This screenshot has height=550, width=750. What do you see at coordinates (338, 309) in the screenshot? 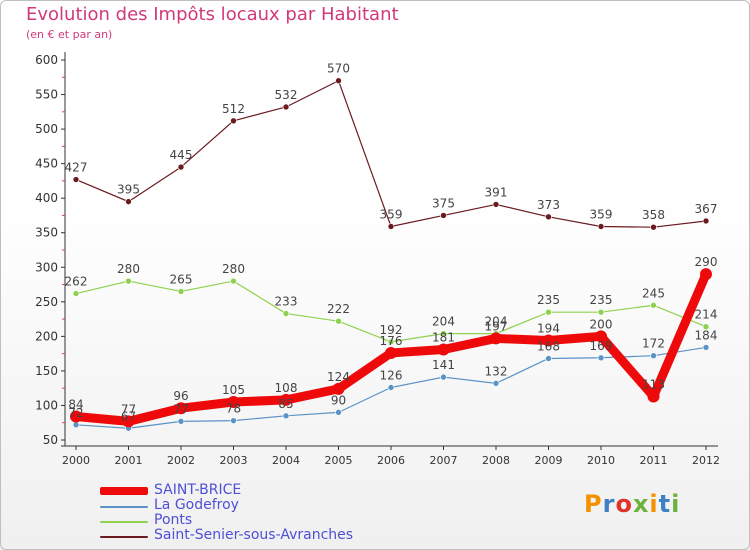
I see `data-label-ponts: 222` at bounding box center [338, 309].